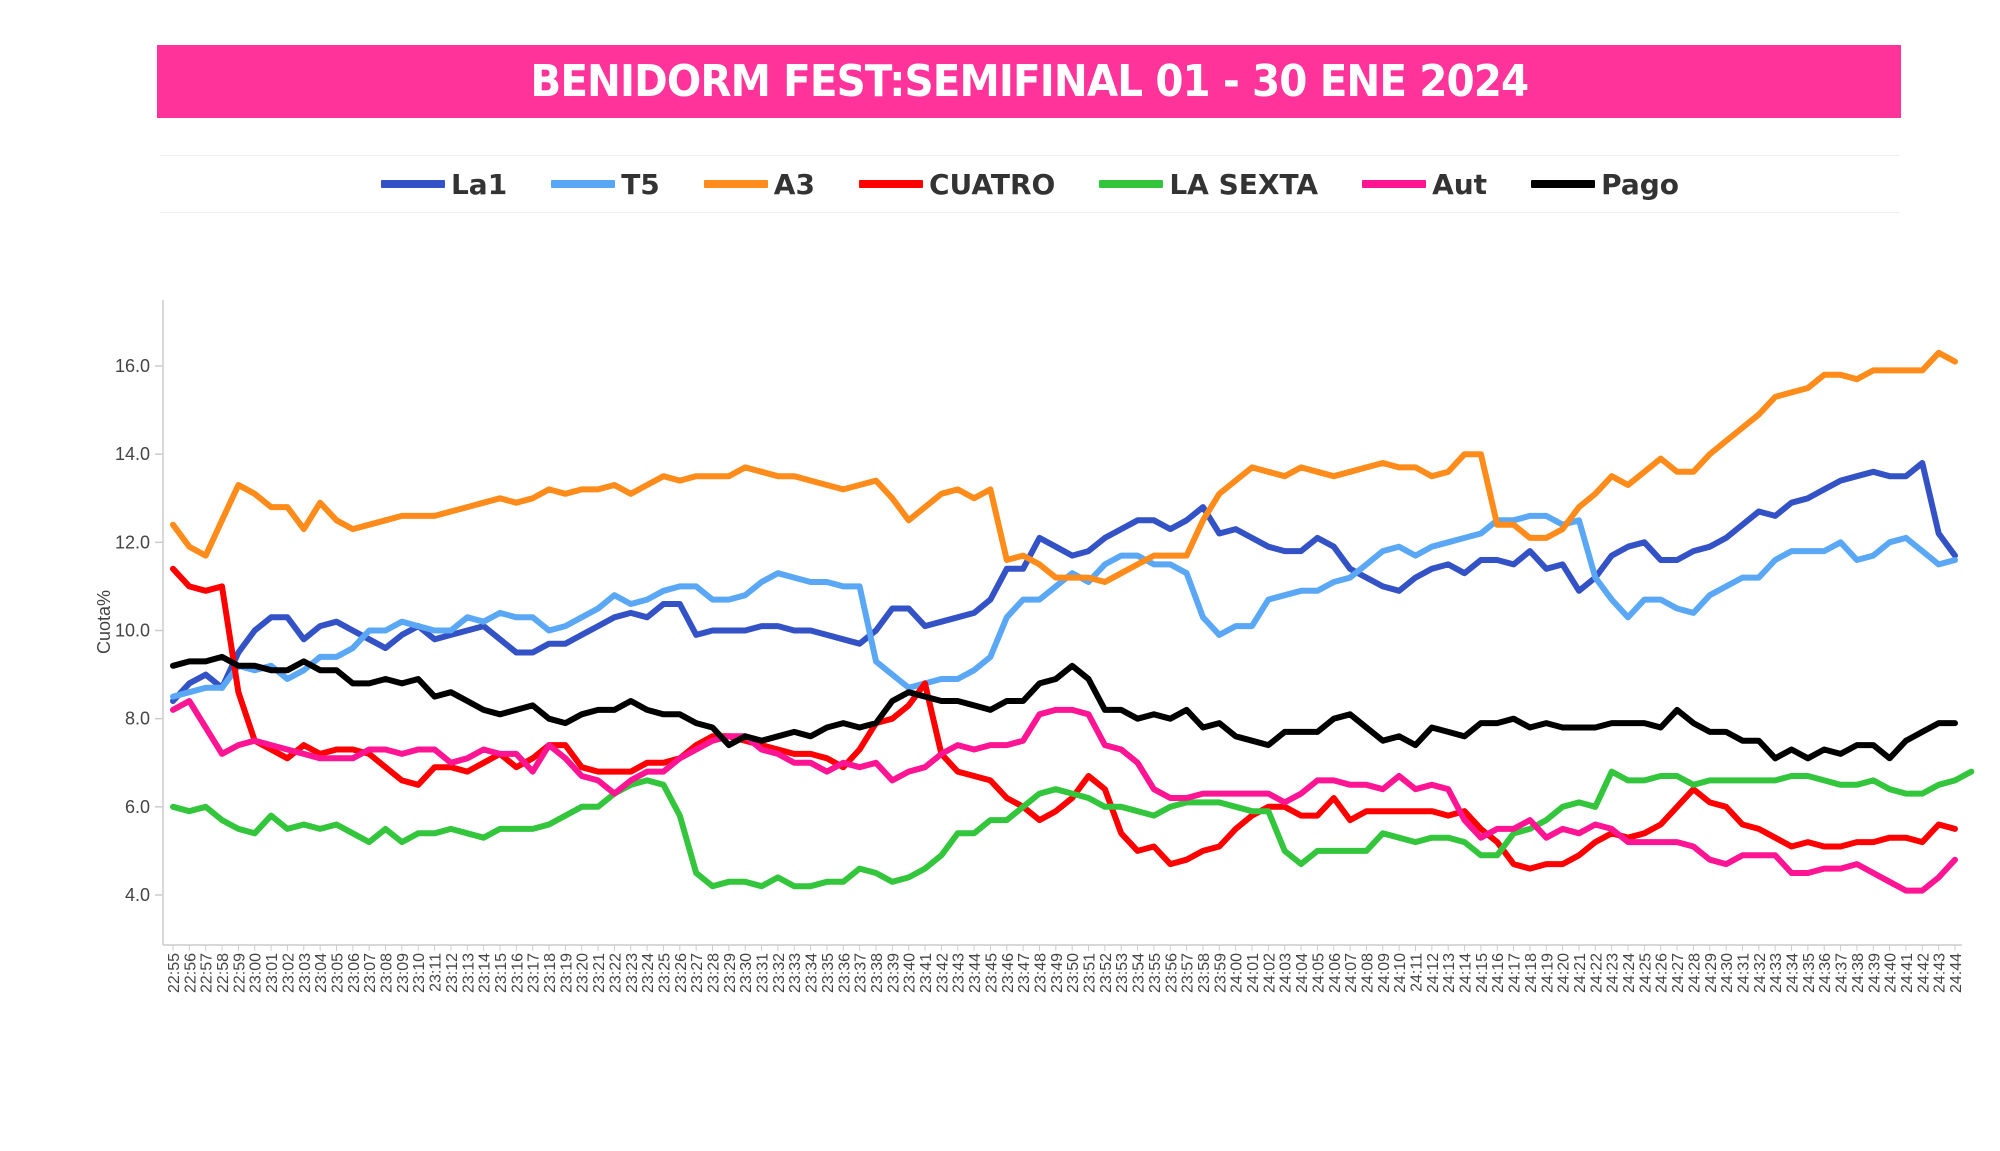  Describe the element at coordinates (1384, 973) in the screenshot. I see `x-tick-label: 24:09` at that location.